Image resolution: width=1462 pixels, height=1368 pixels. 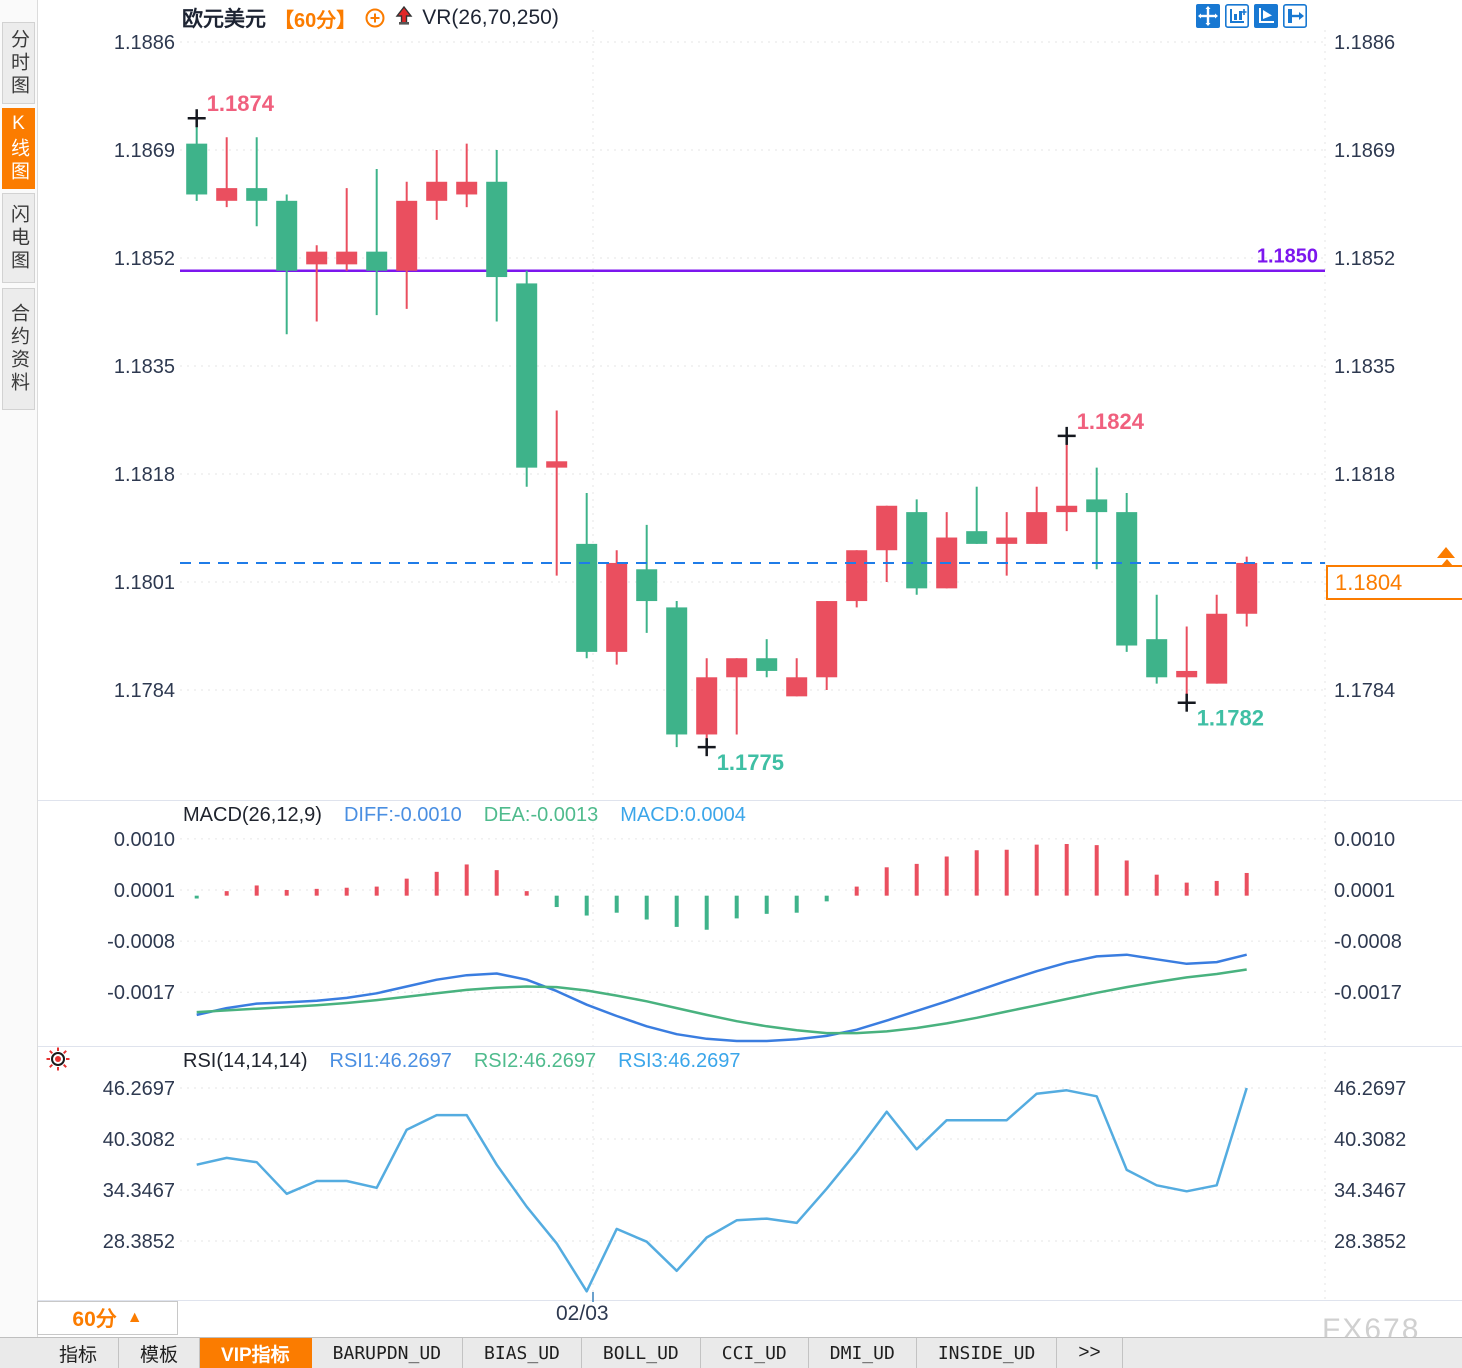 I want to click on support-line-label: 1.1850, so click(x=1287, y=257).